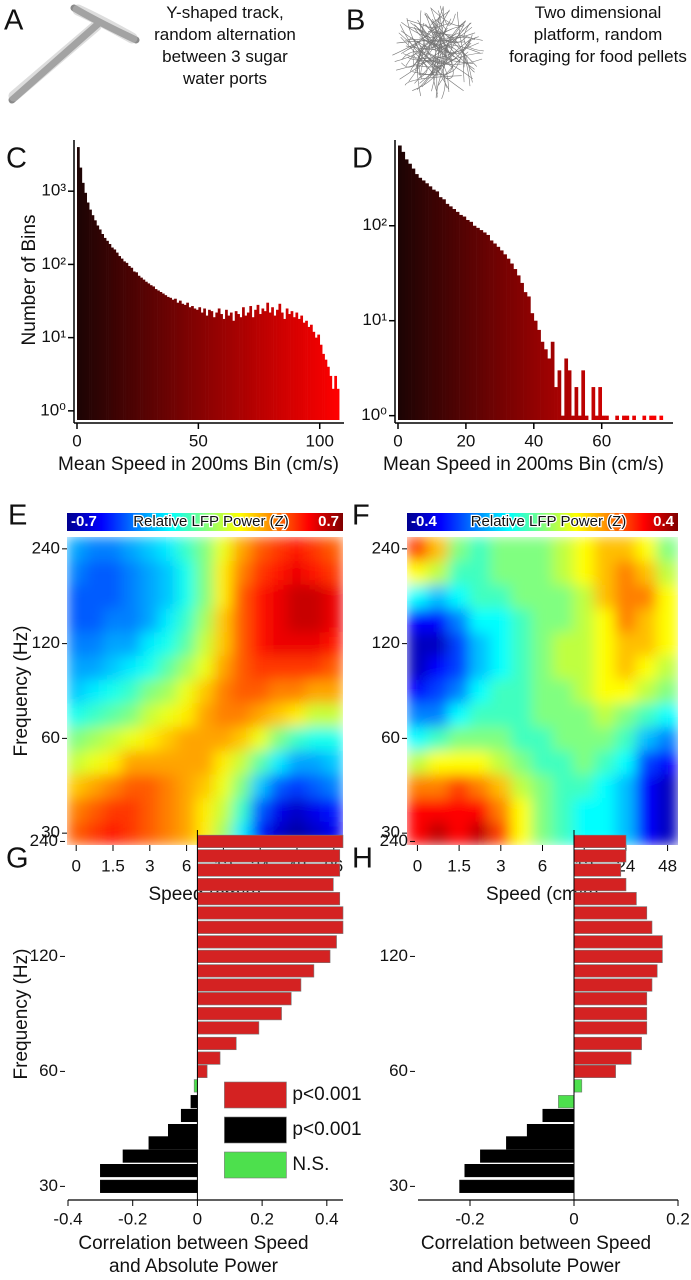 Image resolution: width=691 pixels, height=1280 pixels. Describe the element at coordinates (193, 1243) in the screenshot. I see `x-axis-label: Correlation between Speed` at that location.